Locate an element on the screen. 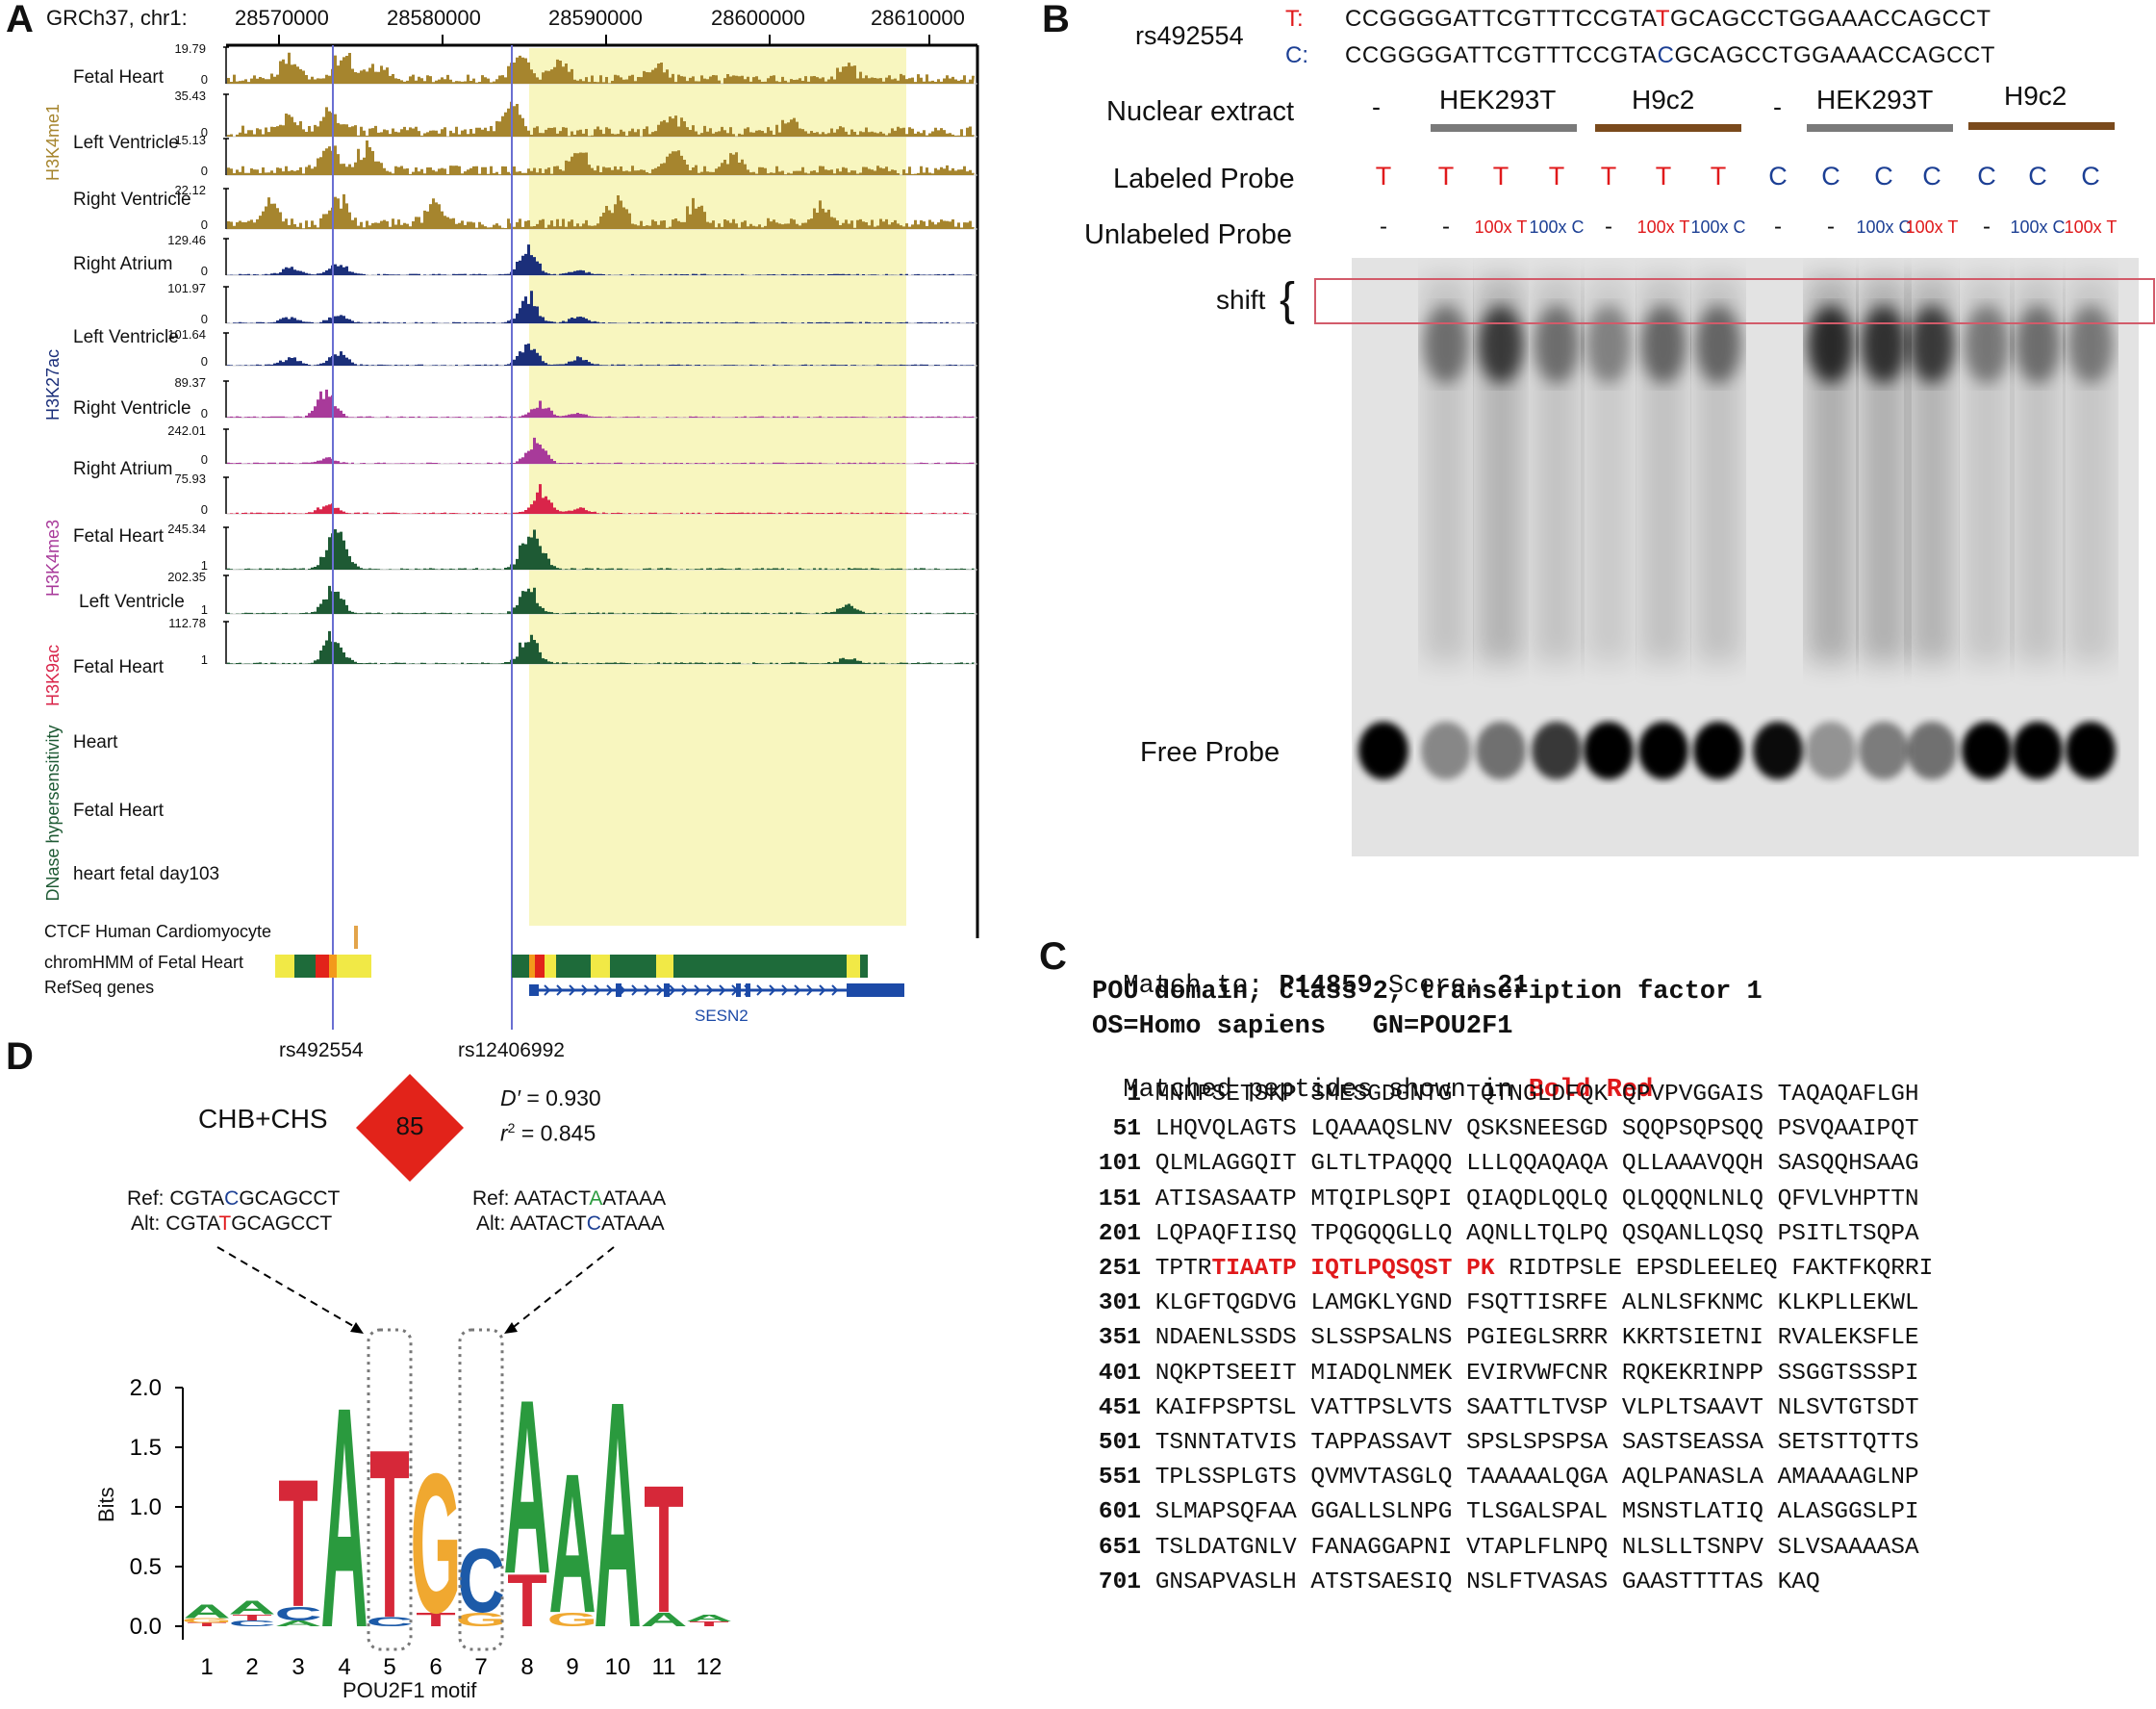 The image size is (2156, 1709). gene-label: SESN2 is located at coordinates (721, 1016).